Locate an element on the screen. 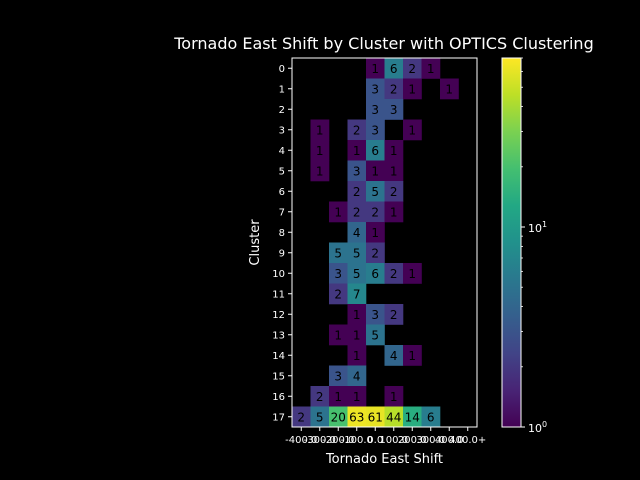 The image size is (640, 480). x-tick-label: -300.0 is located at coordinates (320, 440).